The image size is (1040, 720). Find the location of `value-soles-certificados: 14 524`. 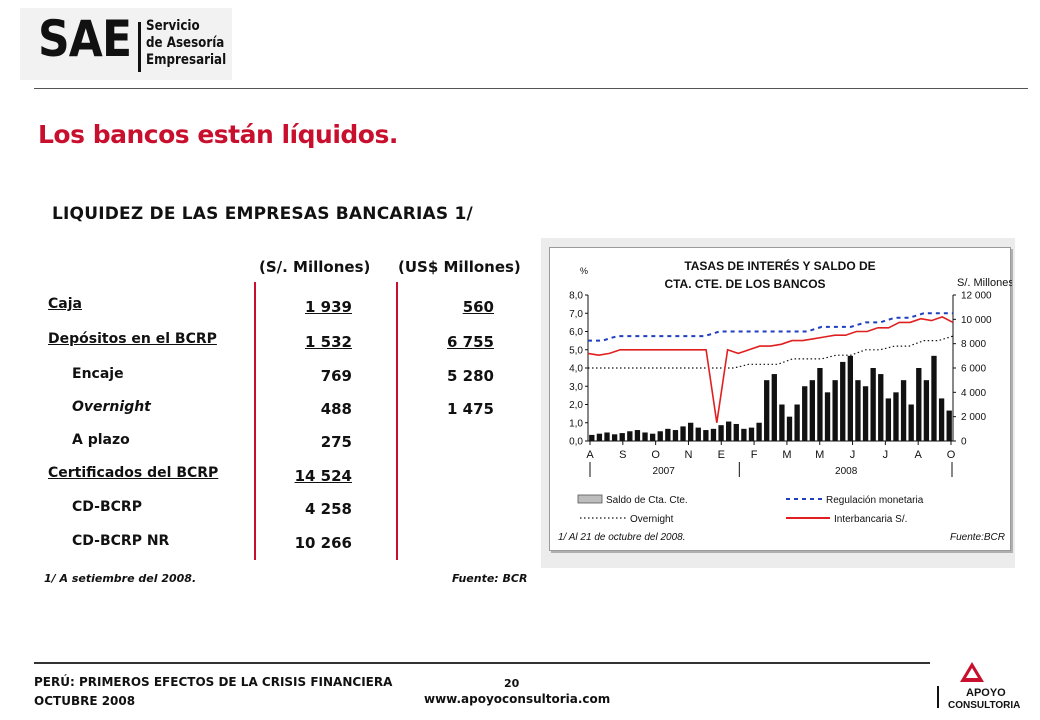

value-soles-certificados: 14 524 is located at coordinates (323, 476).